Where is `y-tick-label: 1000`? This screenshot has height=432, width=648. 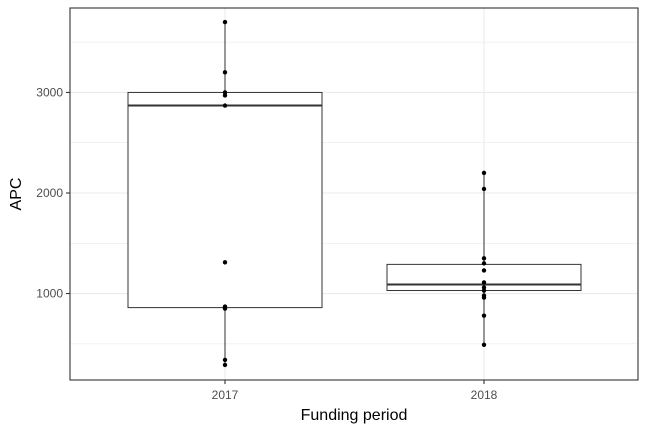 y-tick-label: 1000 is located at coordinates (49, 294).